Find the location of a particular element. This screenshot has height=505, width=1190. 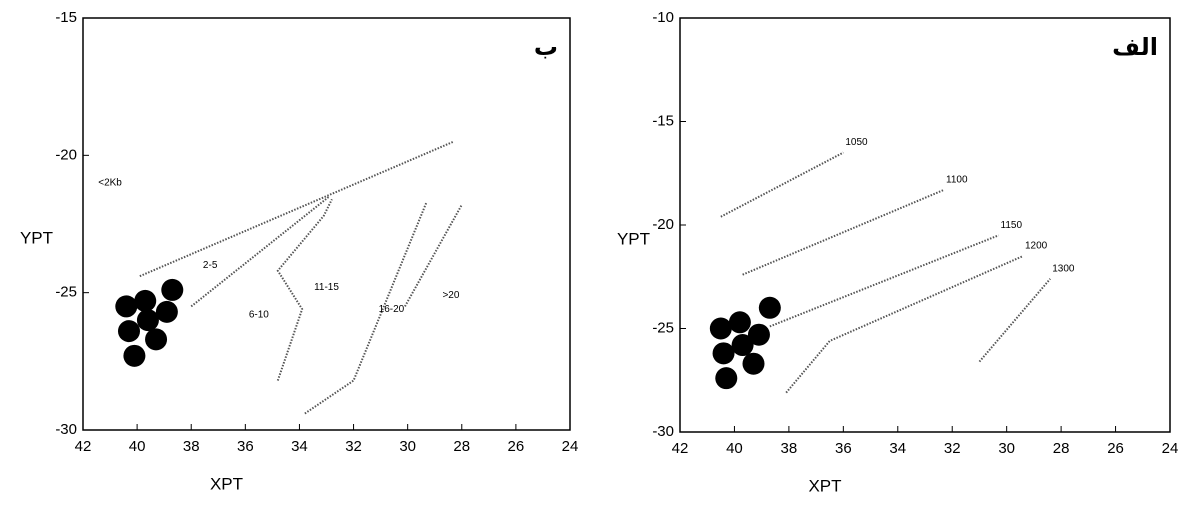

region-label: 16-20 is located at coordinates (392, 309).